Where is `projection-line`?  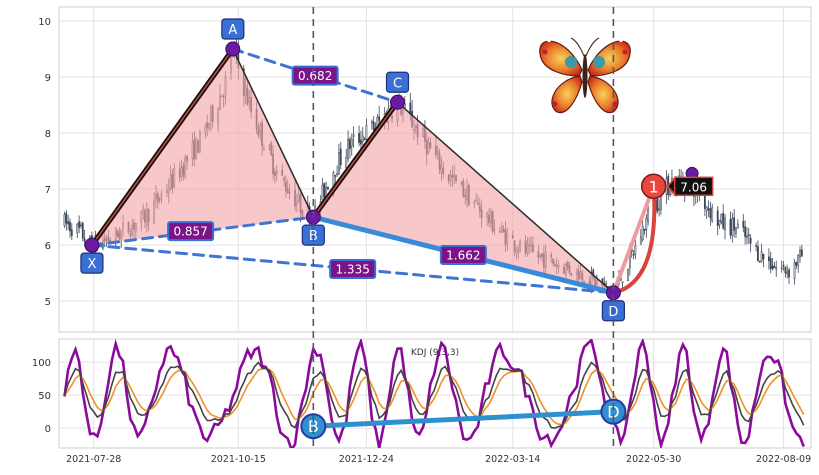
projection-line is located at coordinates (633, 239).